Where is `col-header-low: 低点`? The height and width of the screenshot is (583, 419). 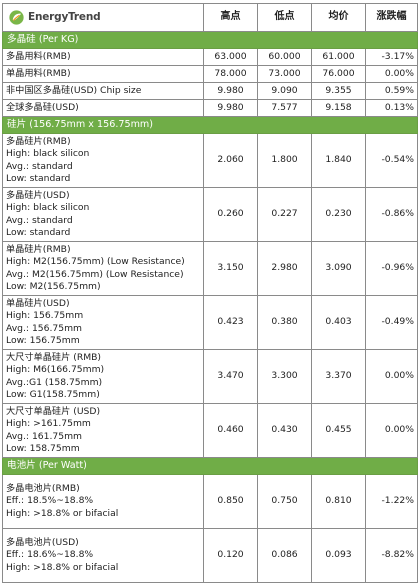
col-header-low: 低点 is located at coordinates (284, 17).